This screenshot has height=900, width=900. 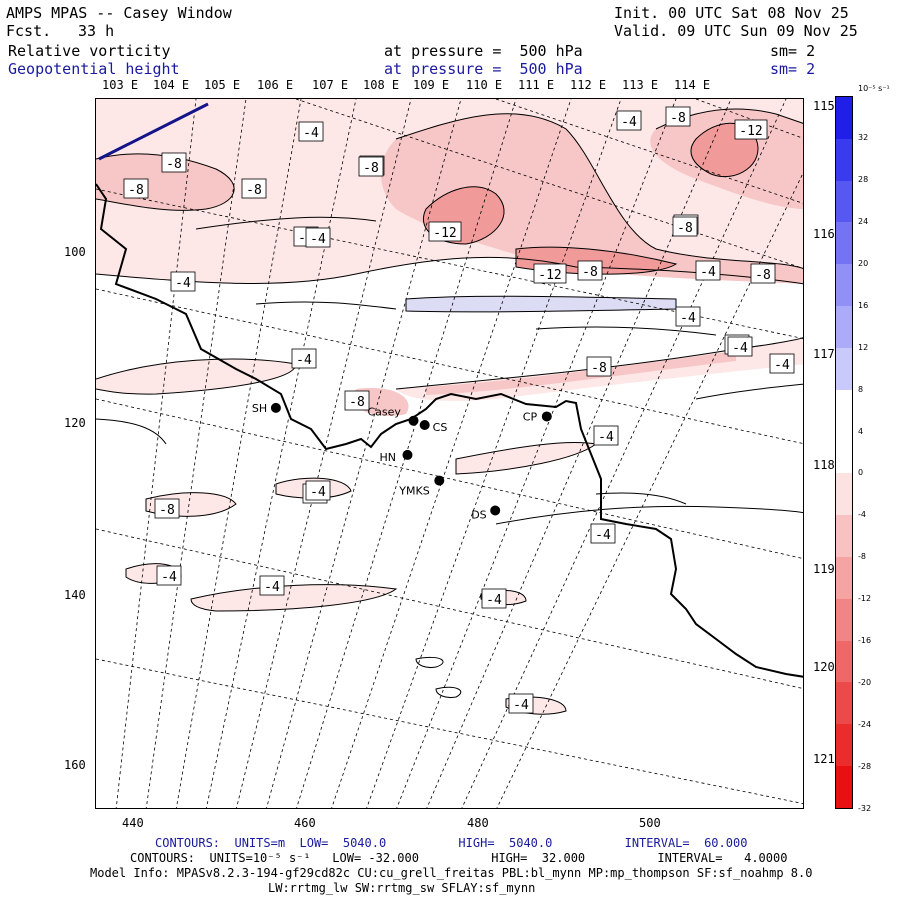 I want to click on shade-lower-band, so click(x=293, y=597).